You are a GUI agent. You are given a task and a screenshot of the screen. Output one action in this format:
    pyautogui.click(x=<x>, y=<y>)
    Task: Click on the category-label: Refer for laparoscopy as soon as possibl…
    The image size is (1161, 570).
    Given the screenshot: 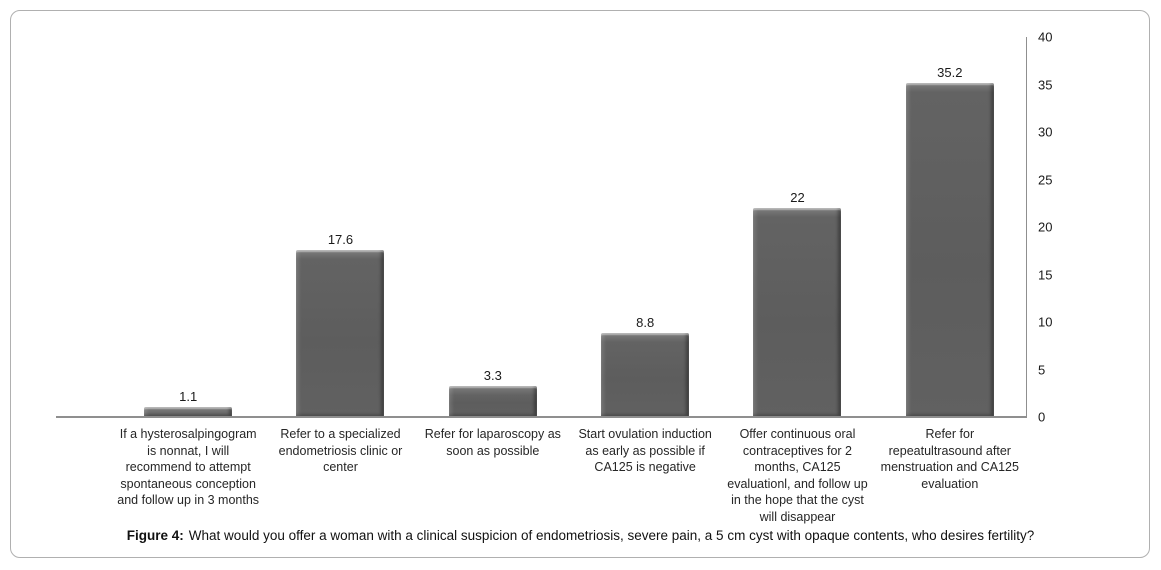 What is the action you would take?
    pyautogui.click(x=492, y=442)
    